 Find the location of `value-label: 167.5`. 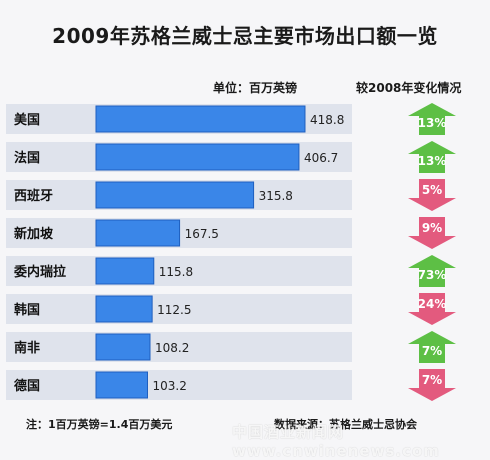

value-label: 167.5 is located at coordinates (202, 234).